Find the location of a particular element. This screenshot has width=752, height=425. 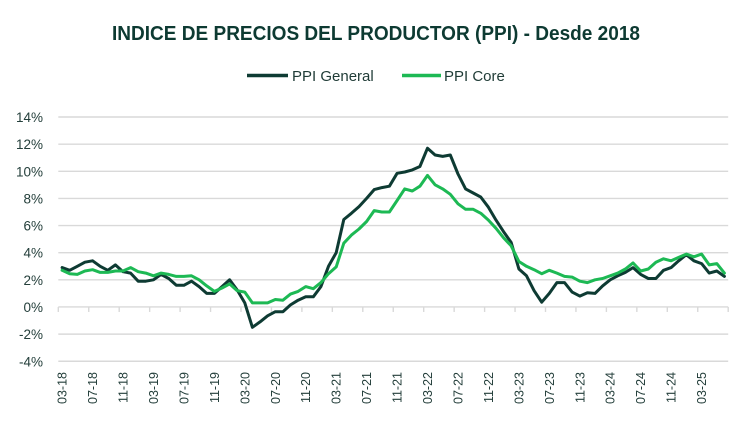

x-tick-label: 07-18 is located at coordinates (93, 388).